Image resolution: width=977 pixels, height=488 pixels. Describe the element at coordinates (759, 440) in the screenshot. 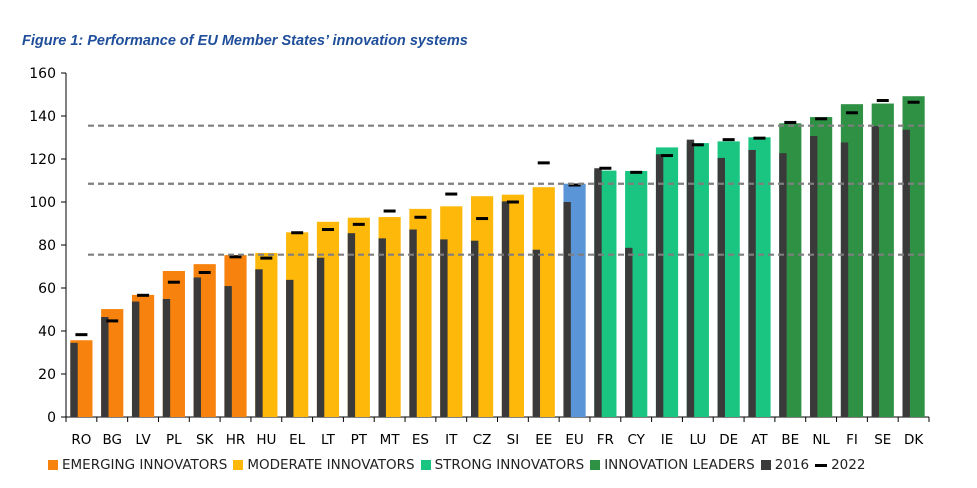

I see `x-tick-label: AT` at that location.